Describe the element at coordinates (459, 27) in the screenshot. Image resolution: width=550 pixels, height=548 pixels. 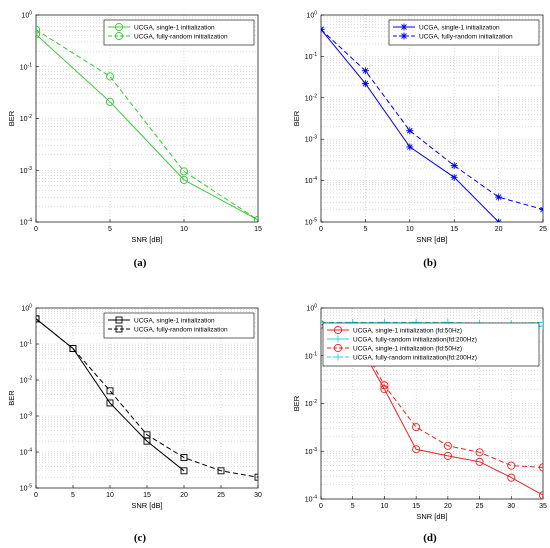
I see `legend-label: UCGA, single-1 initialization` at that location.